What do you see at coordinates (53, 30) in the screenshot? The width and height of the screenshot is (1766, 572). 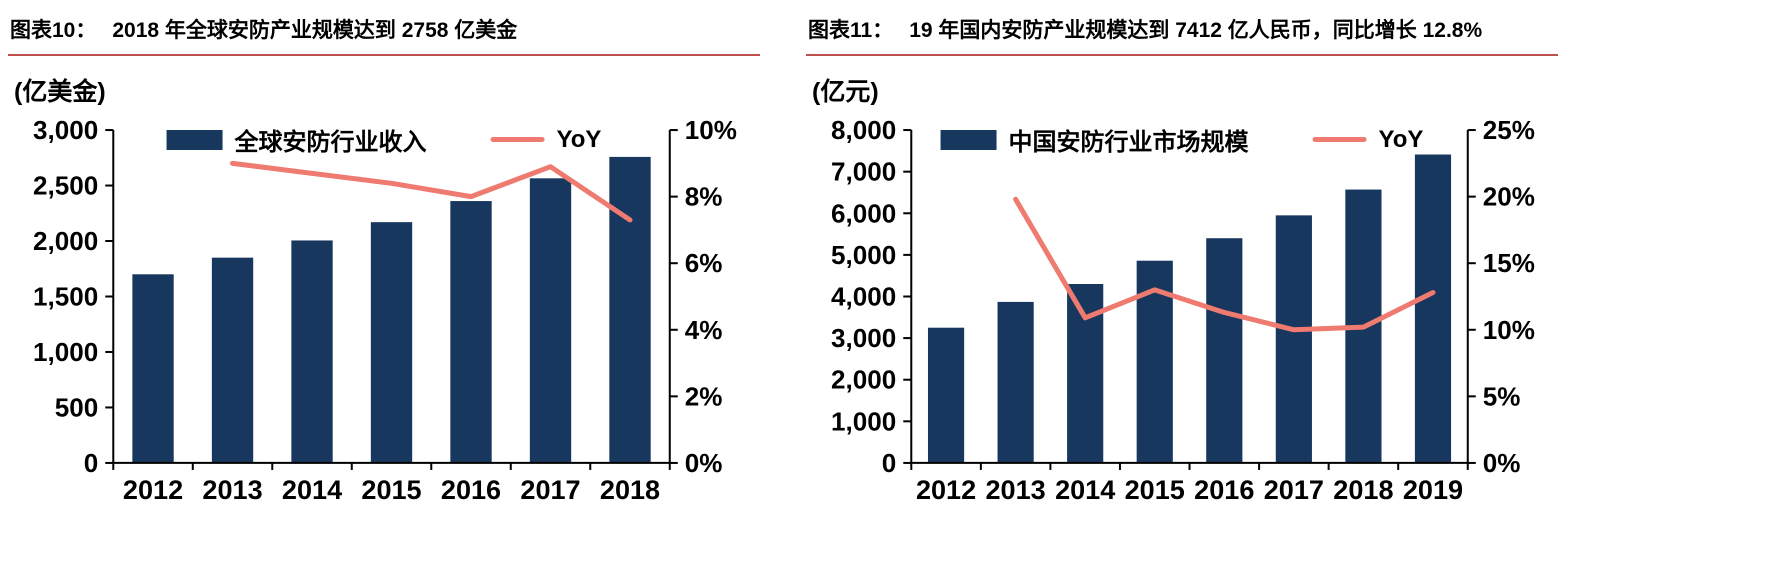 I see `figure-label: 图表10：` at bounding box center [53, 30].